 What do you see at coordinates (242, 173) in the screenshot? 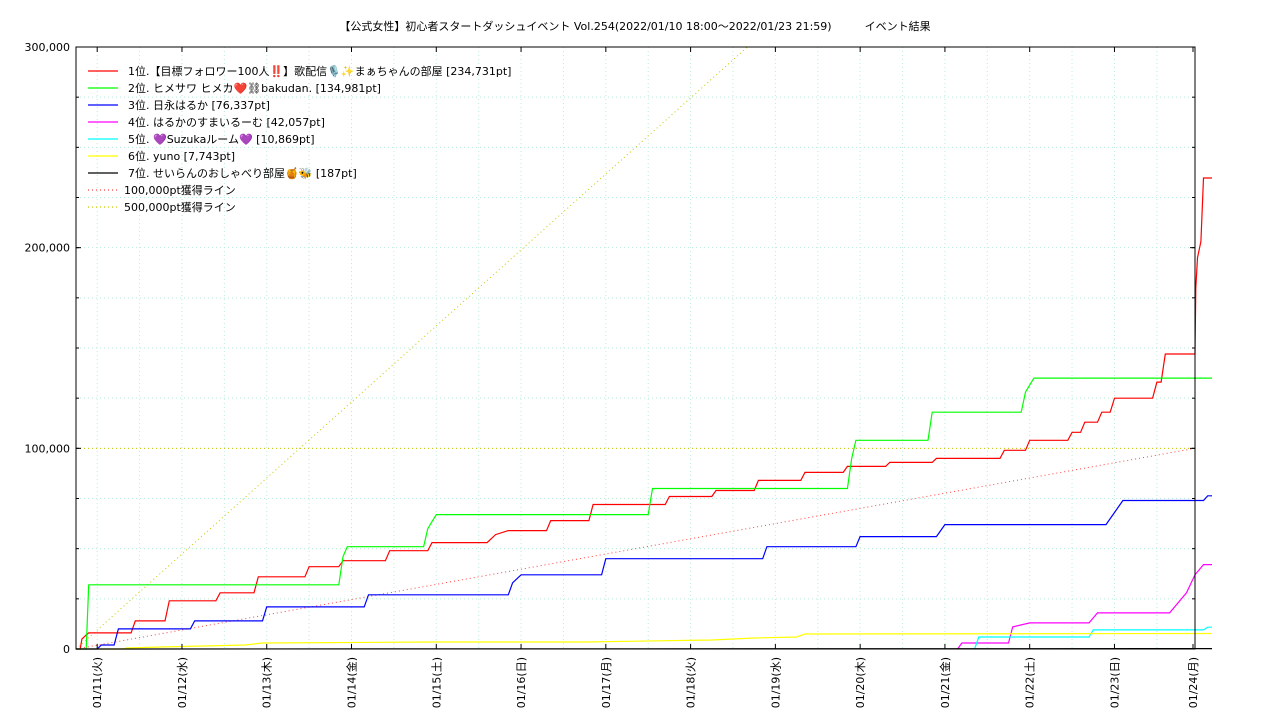
I see `legend-label: 7位. せいらんのおしゃべり部屋🍯🐝 [187pt]` at bounding box center [242, 173].